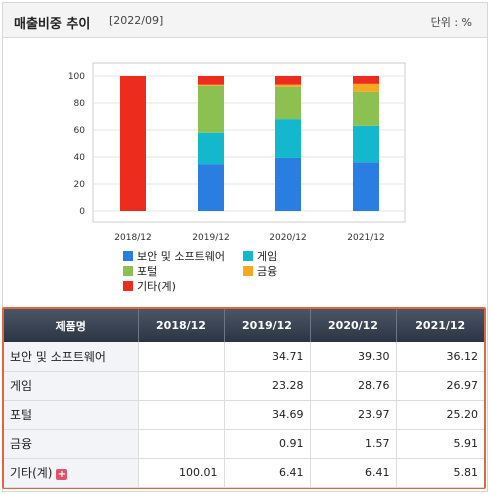 The height and width of the screenshot is (494, 490). I want to click on column-header: 제품명, so click(71, 325).